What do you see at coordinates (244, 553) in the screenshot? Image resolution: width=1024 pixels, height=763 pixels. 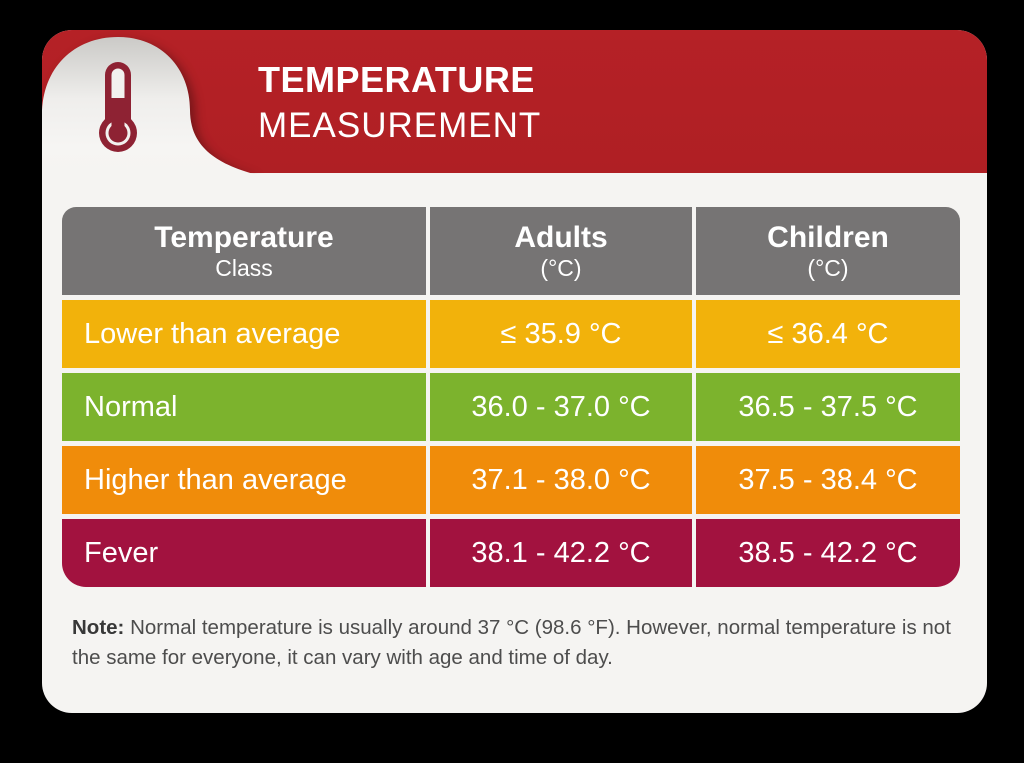 I see `row-label-fever: Fever` at bounding box center [244, 553].